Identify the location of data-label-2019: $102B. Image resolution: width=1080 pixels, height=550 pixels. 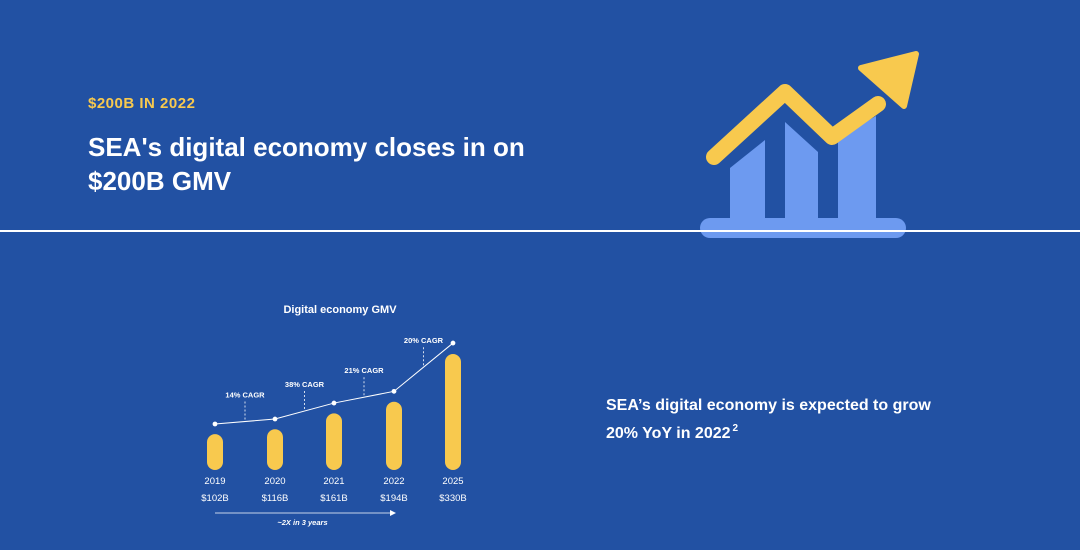
(214, 498).